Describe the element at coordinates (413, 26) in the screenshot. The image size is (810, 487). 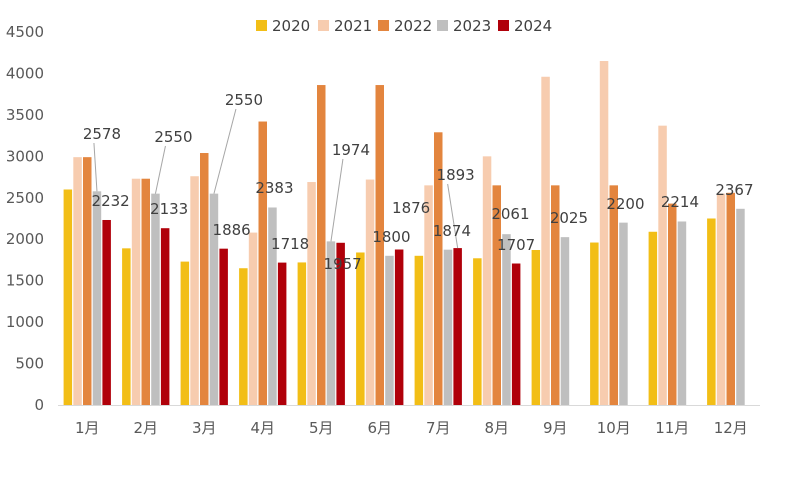
I see `legend-label-2022: 2022` at that location.